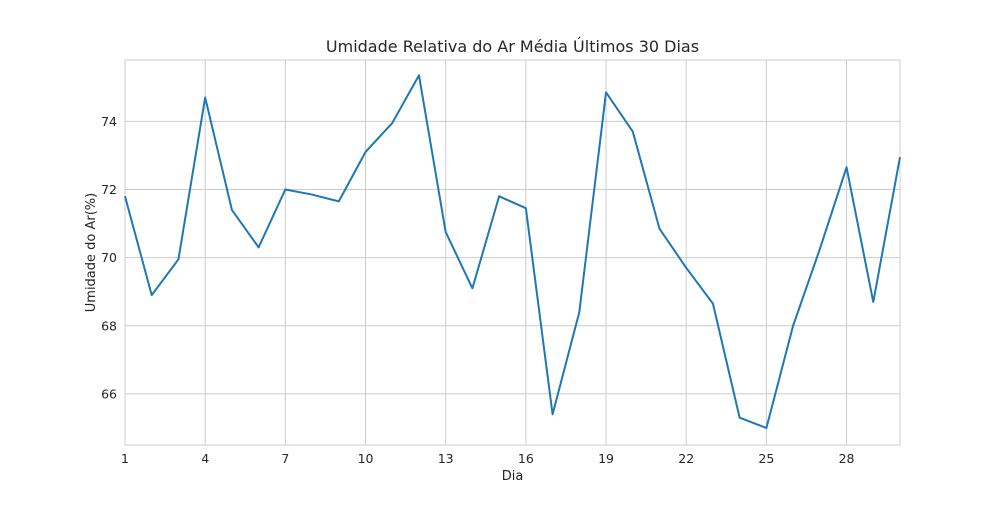 The width and height of the screenshot is (1000, 505). Describe the element at coordinates (513, 476) in the screenshot. I see `x-axis-label: Dia` at that location.